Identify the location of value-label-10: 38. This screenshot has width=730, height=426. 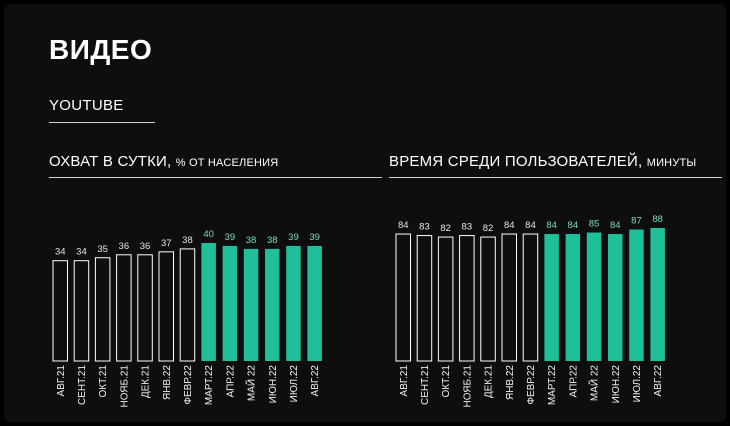
(272, 240).